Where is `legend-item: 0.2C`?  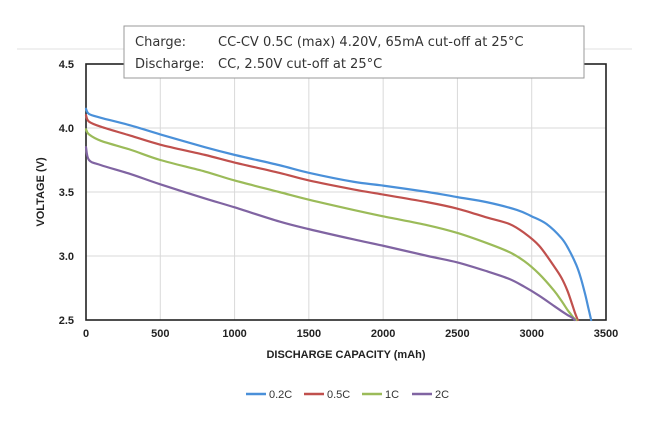
legend-item: 0.2C is located at coordinates (269, 395).